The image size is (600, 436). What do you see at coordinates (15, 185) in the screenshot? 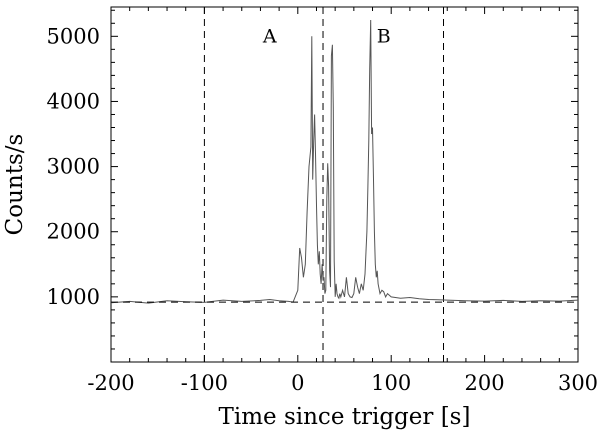
I see `y-axis-title: Counts/s` at bounding box center [15, 185].